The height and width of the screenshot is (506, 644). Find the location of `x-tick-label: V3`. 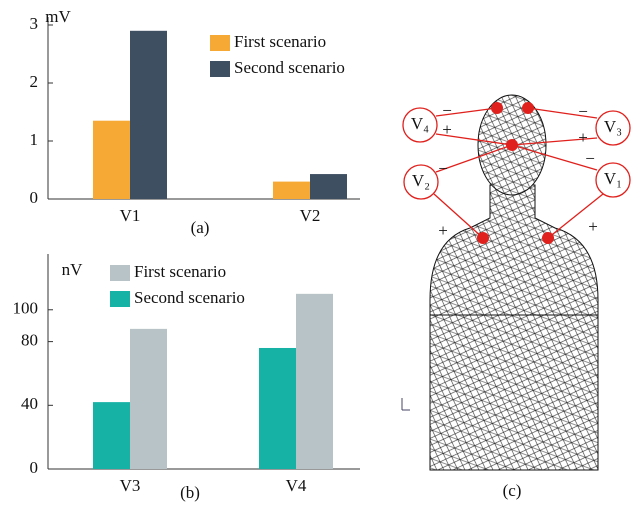

x-tick-label: V3 is located at coordinates (130, 485).